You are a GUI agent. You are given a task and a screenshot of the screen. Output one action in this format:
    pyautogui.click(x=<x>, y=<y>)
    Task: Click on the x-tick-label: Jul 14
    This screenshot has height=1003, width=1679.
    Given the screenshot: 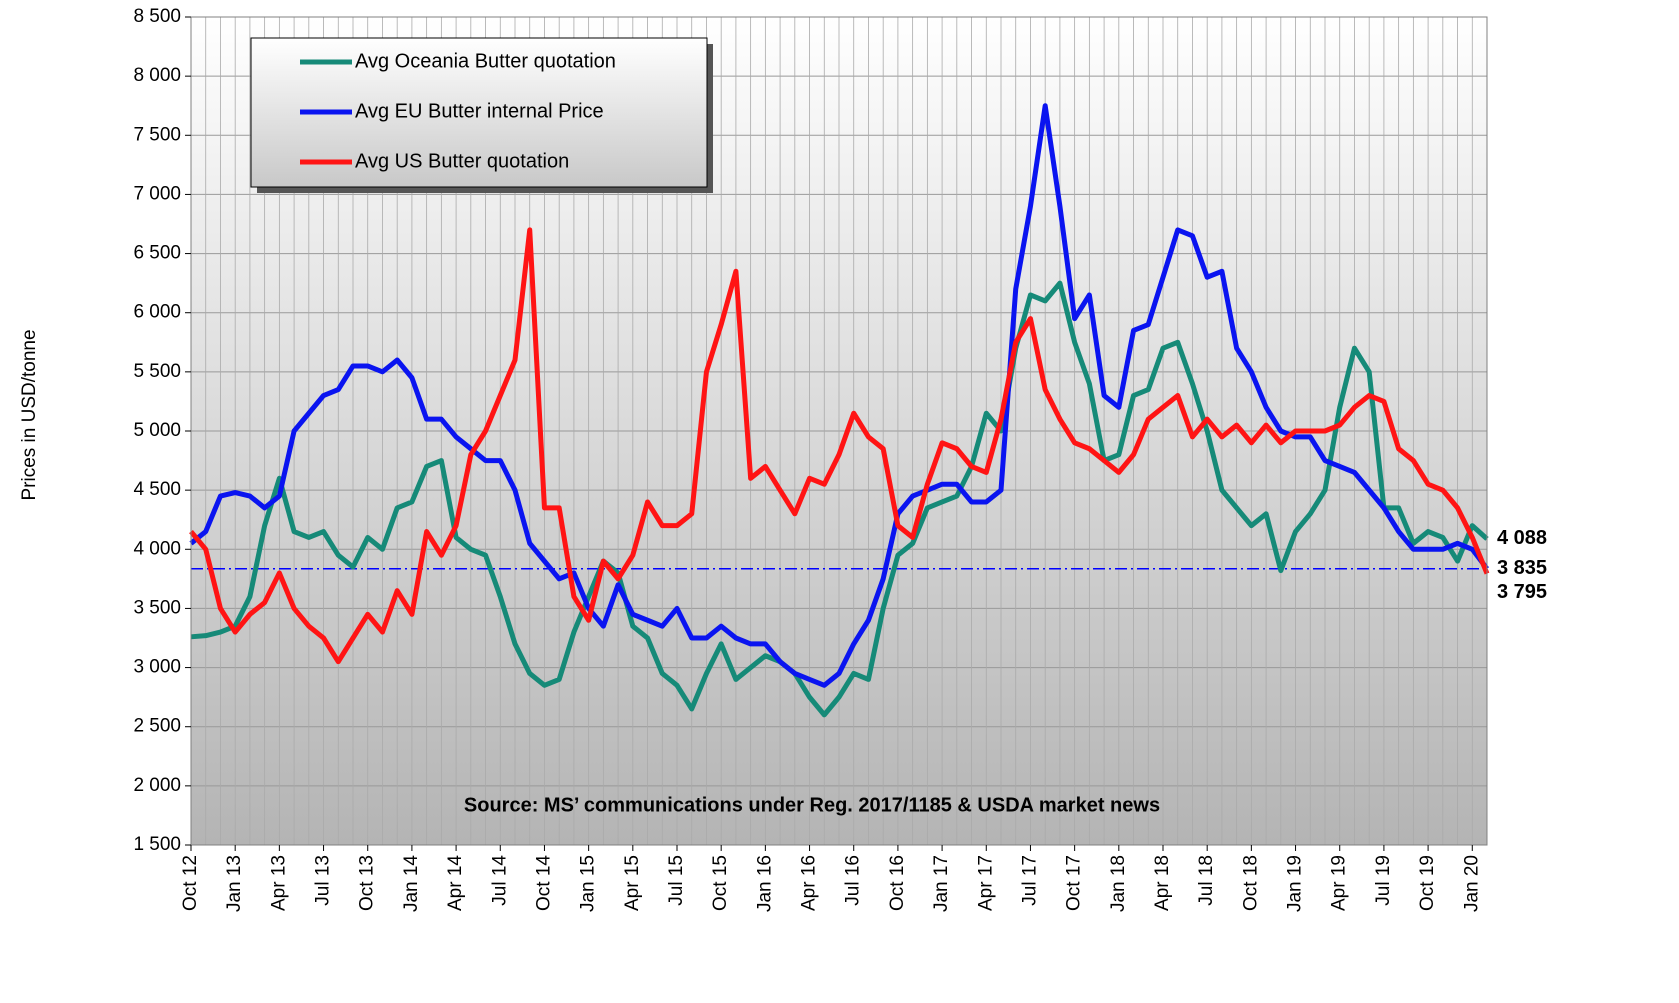 What is the action you would take?
    pyautogui.click(x=499, y=880)
    